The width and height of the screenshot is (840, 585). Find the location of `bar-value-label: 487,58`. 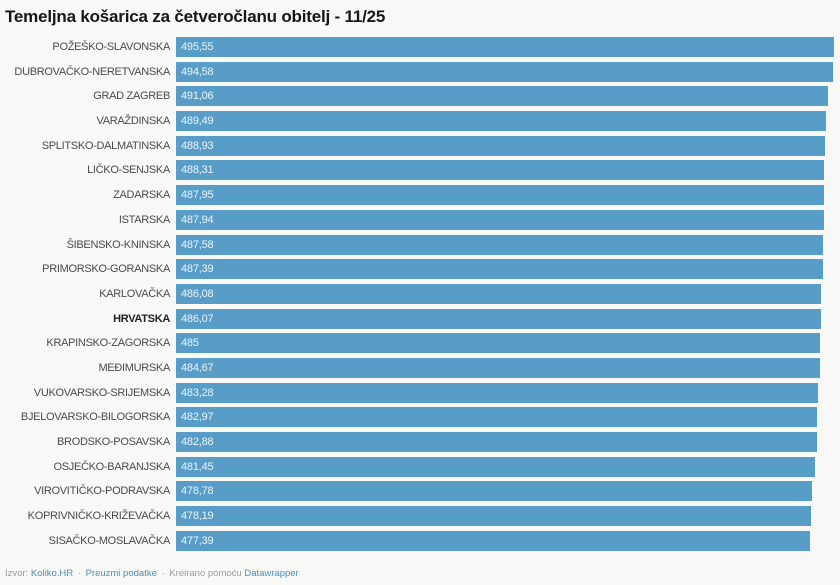

bar-value-label: 487,58 is located at coordinates (197, 244).